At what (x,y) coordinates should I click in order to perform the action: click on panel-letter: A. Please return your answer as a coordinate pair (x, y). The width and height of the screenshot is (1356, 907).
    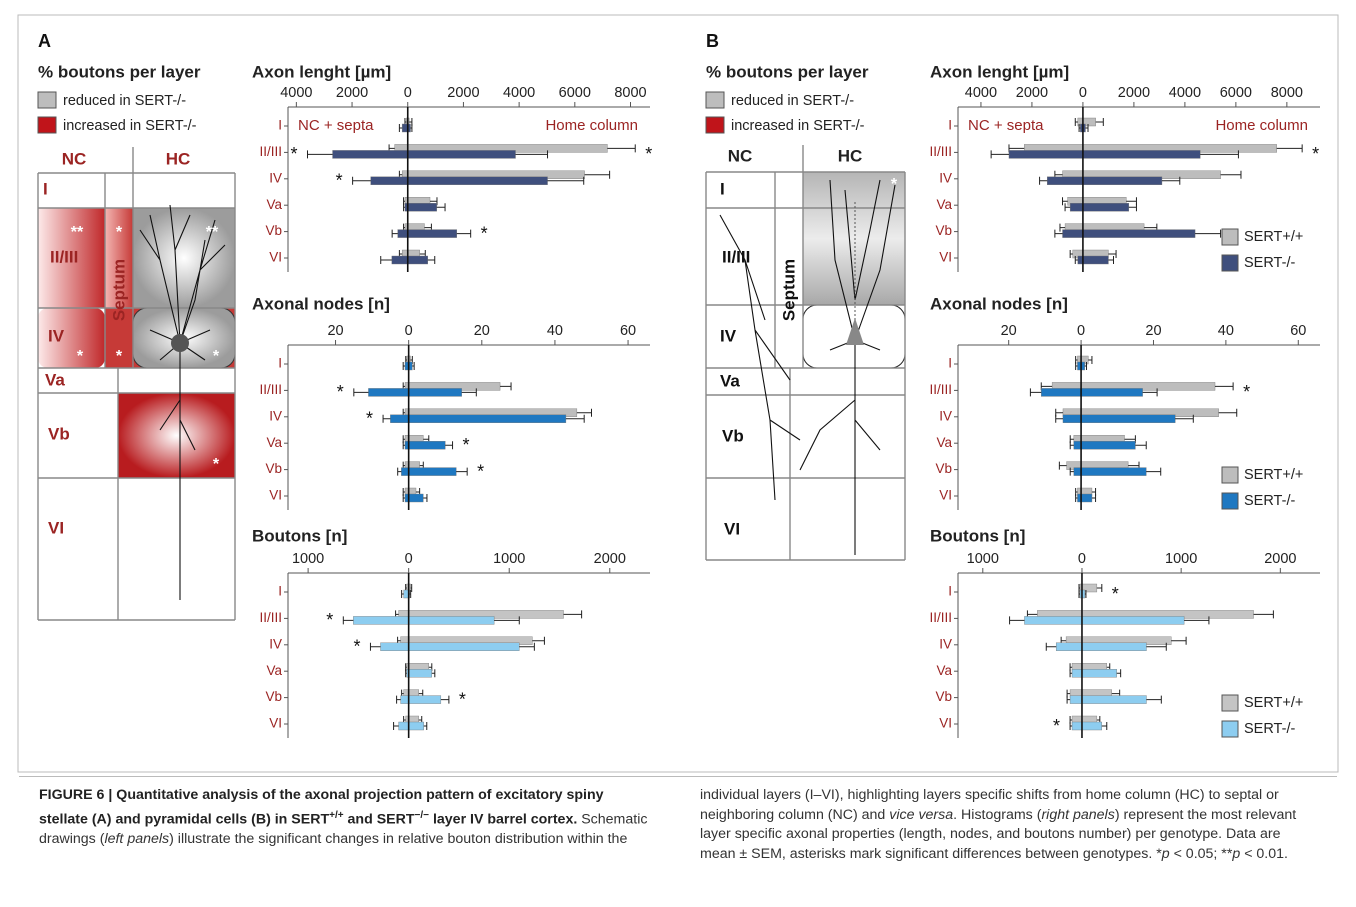
    Looking at the image, I should click on (44, 41).